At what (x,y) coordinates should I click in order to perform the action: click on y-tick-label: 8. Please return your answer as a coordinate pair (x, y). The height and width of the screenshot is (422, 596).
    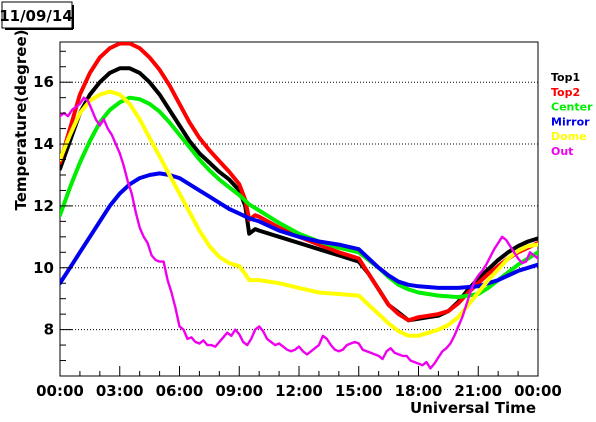
    Looking at the image, I should click on (49, 330).